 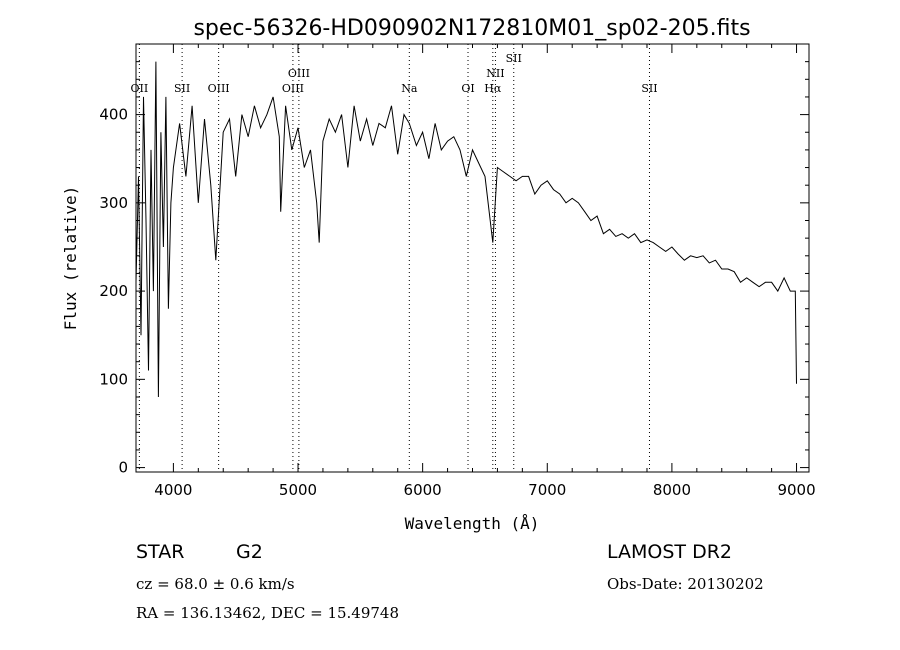 I want to click on y-tick-label-0: 0, so click(x=123, y=468).